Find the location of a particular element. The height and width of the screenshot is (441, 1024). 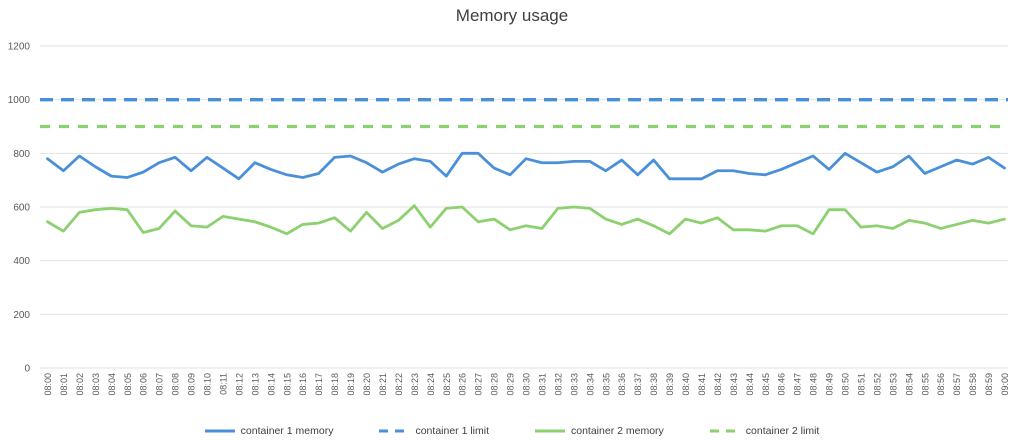

x-tick-label: 08:42 is located at coordinates (718, 384).